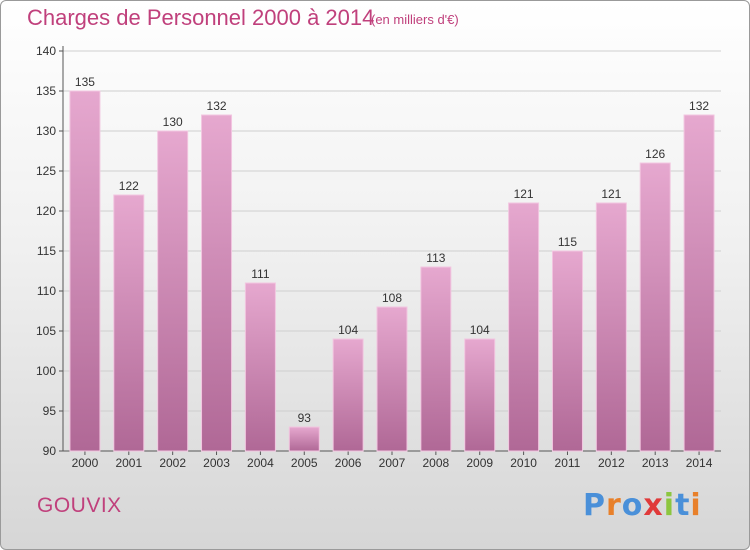 The image size is (750, 550). I want to click on value-label-2009: 104, so click(480, 330).